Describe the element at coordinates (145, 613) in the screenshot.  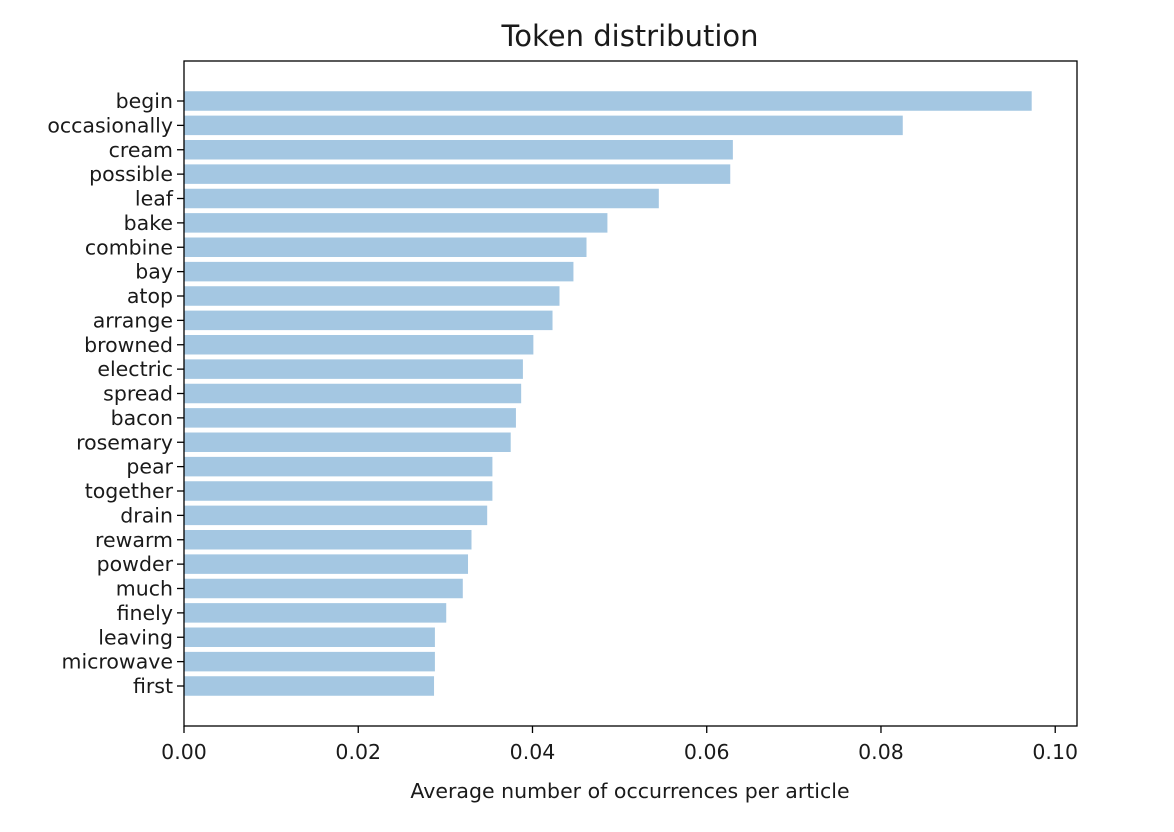
I see `y-tick-label-finely: finely` at that location.